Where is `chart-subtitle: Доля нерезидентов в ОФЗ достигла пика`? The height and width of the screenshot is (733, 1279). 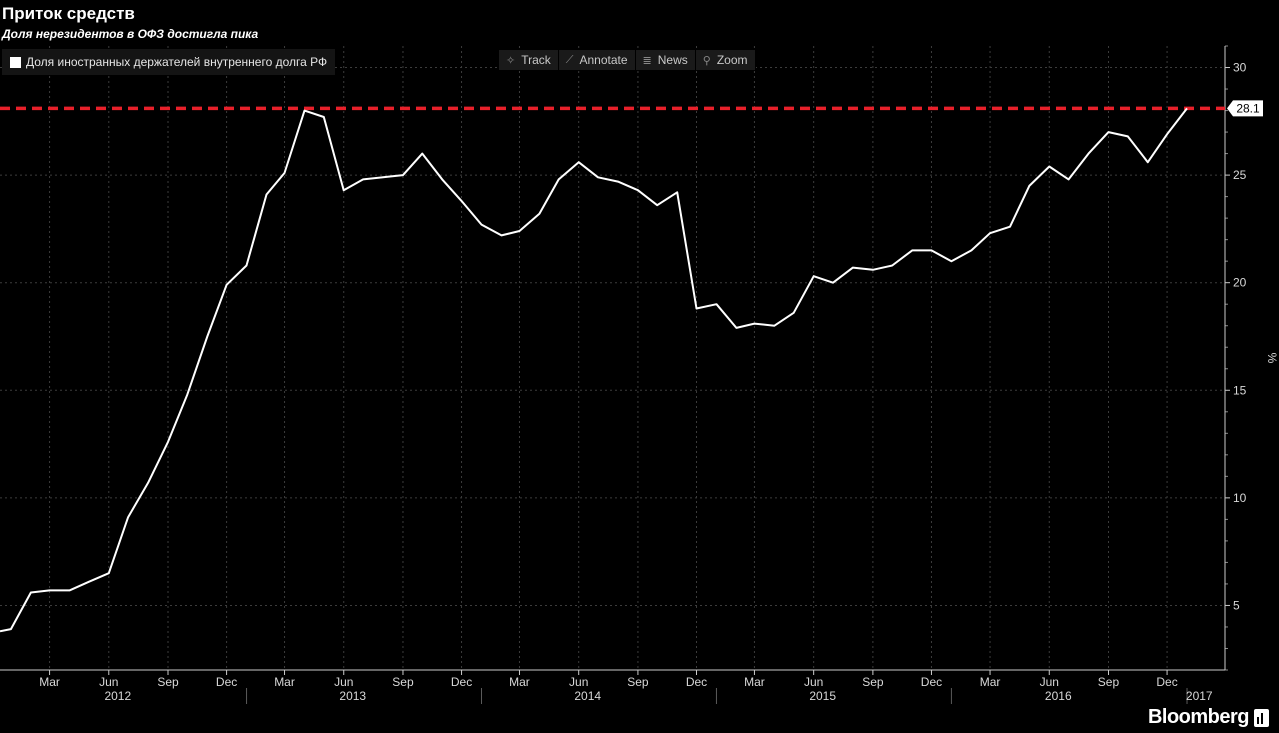 chart-subtitle: Доля нерезидентов в ОФЗ достигла пика is located at coordinates (130, 34).